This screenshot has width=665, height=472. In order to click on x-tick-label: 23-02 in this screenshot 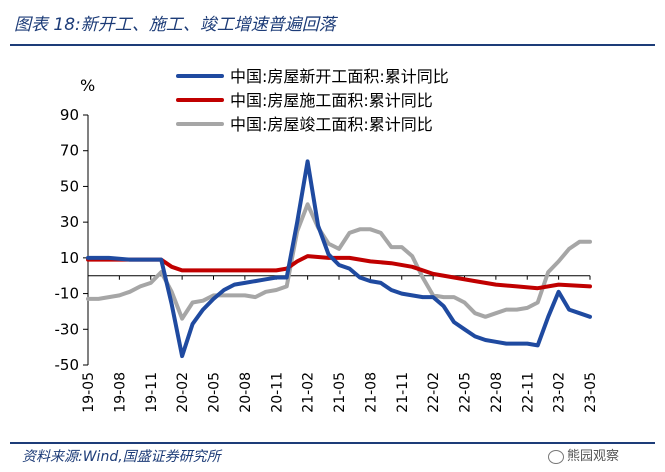, I will do `click(560, 392)`.